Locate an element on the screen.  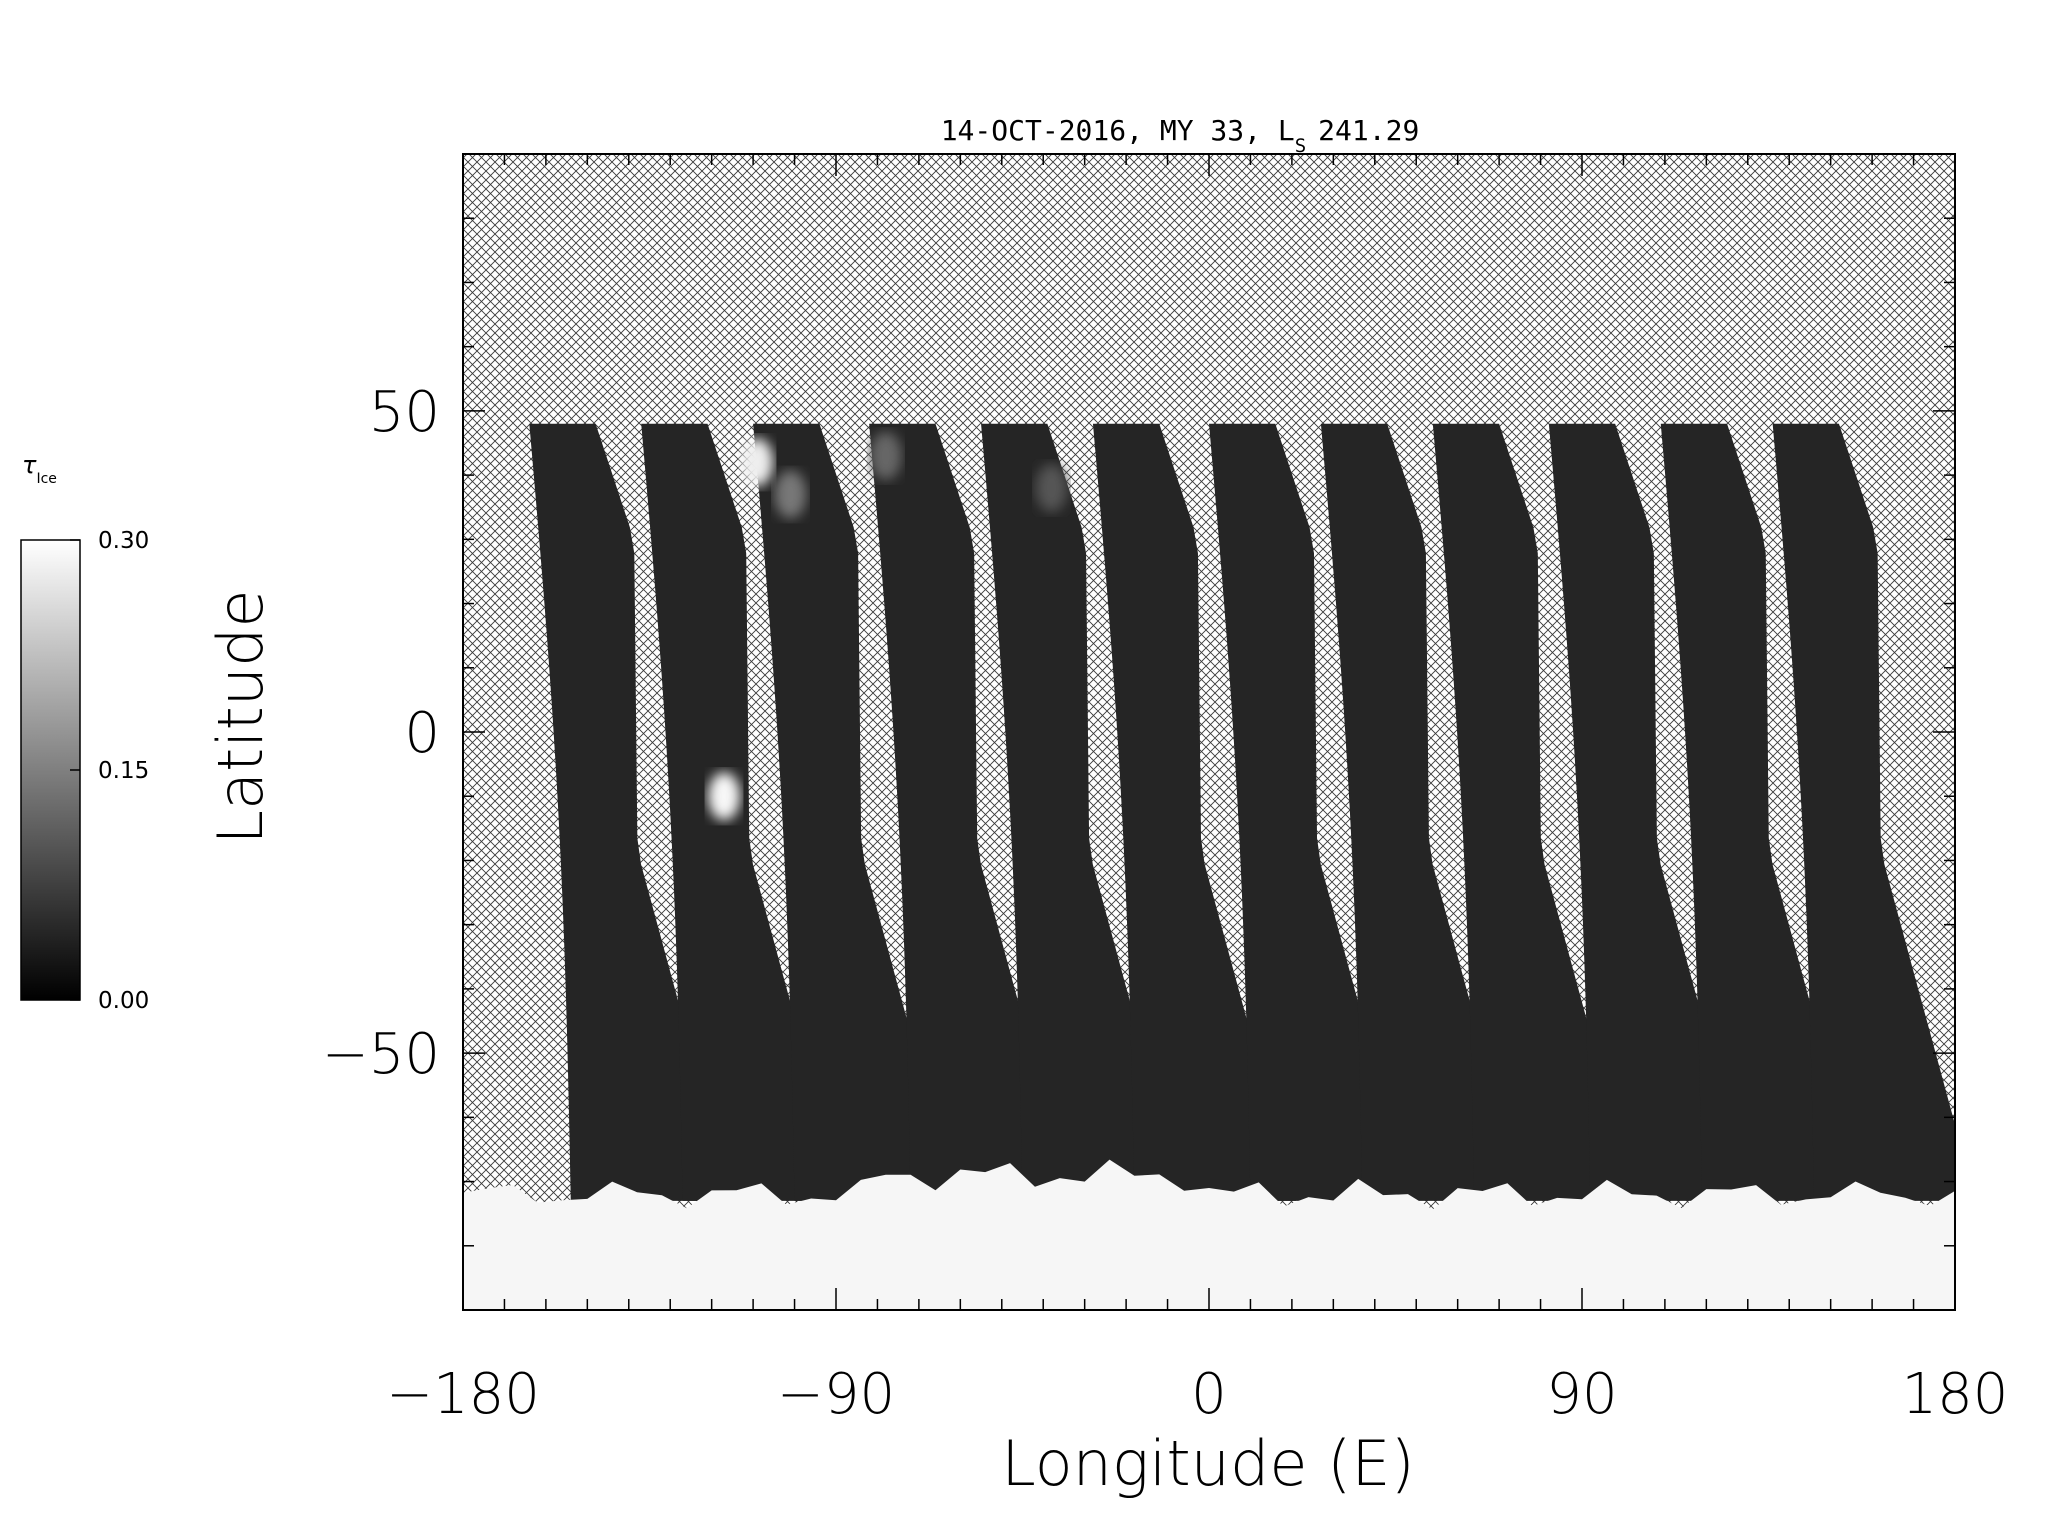
colorbar-tick-label: 0.30 is located at coordinates (123, 541).